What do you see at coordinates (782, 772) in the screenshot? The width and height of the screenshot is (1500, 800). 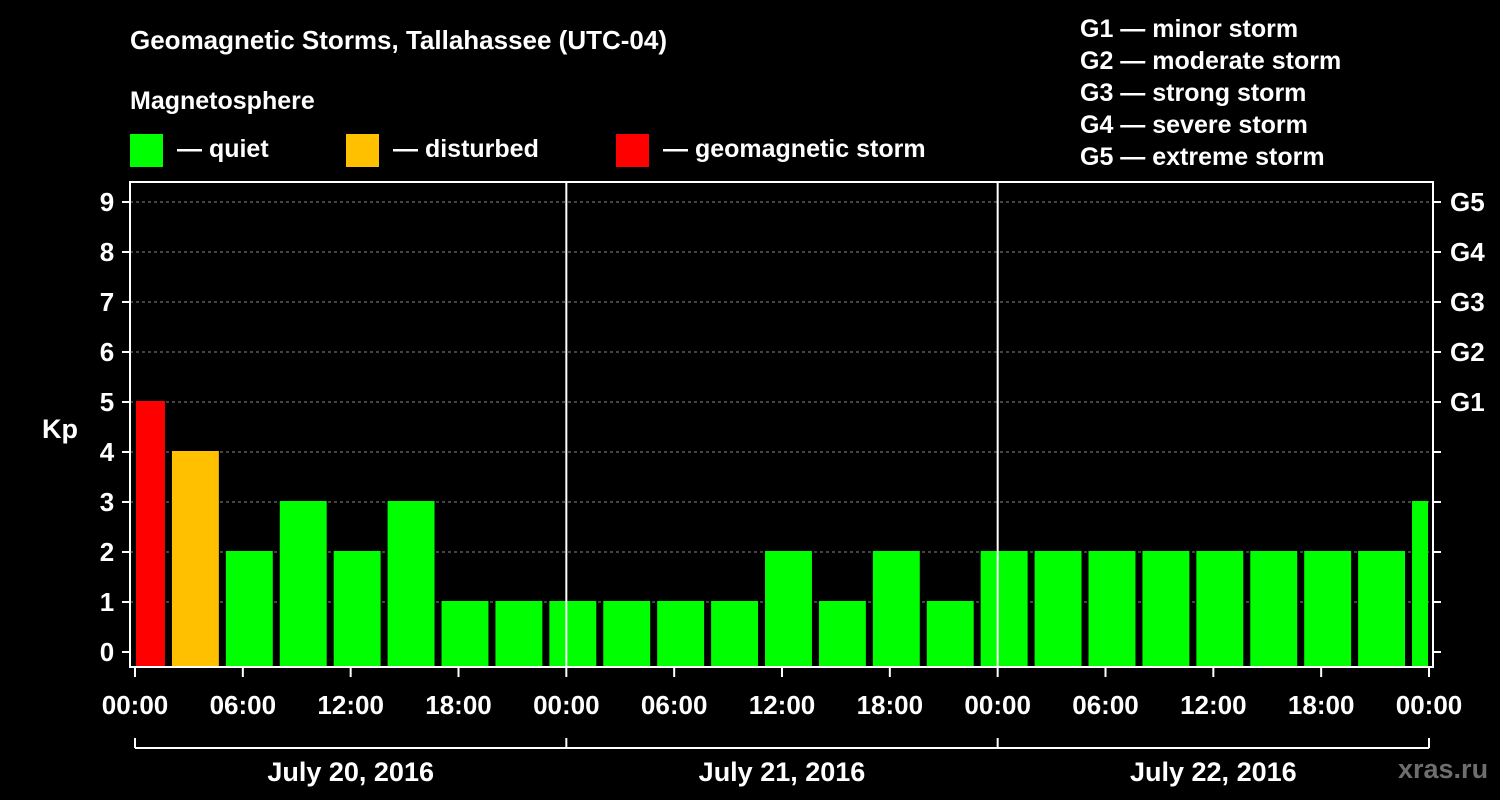 I see `day-label: July 21, 2016` at bounding box center [782, 772].